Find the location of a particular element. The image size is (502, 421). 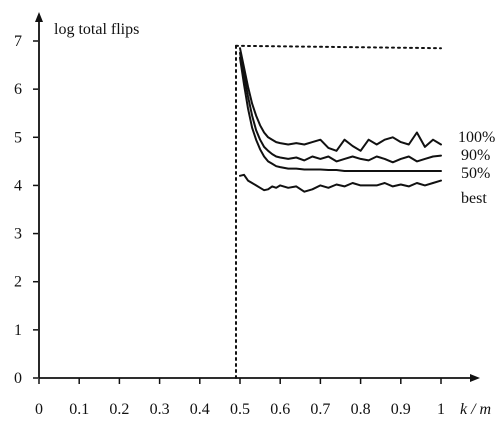

series-label-100: 100% is located at coordinates (476, 137).